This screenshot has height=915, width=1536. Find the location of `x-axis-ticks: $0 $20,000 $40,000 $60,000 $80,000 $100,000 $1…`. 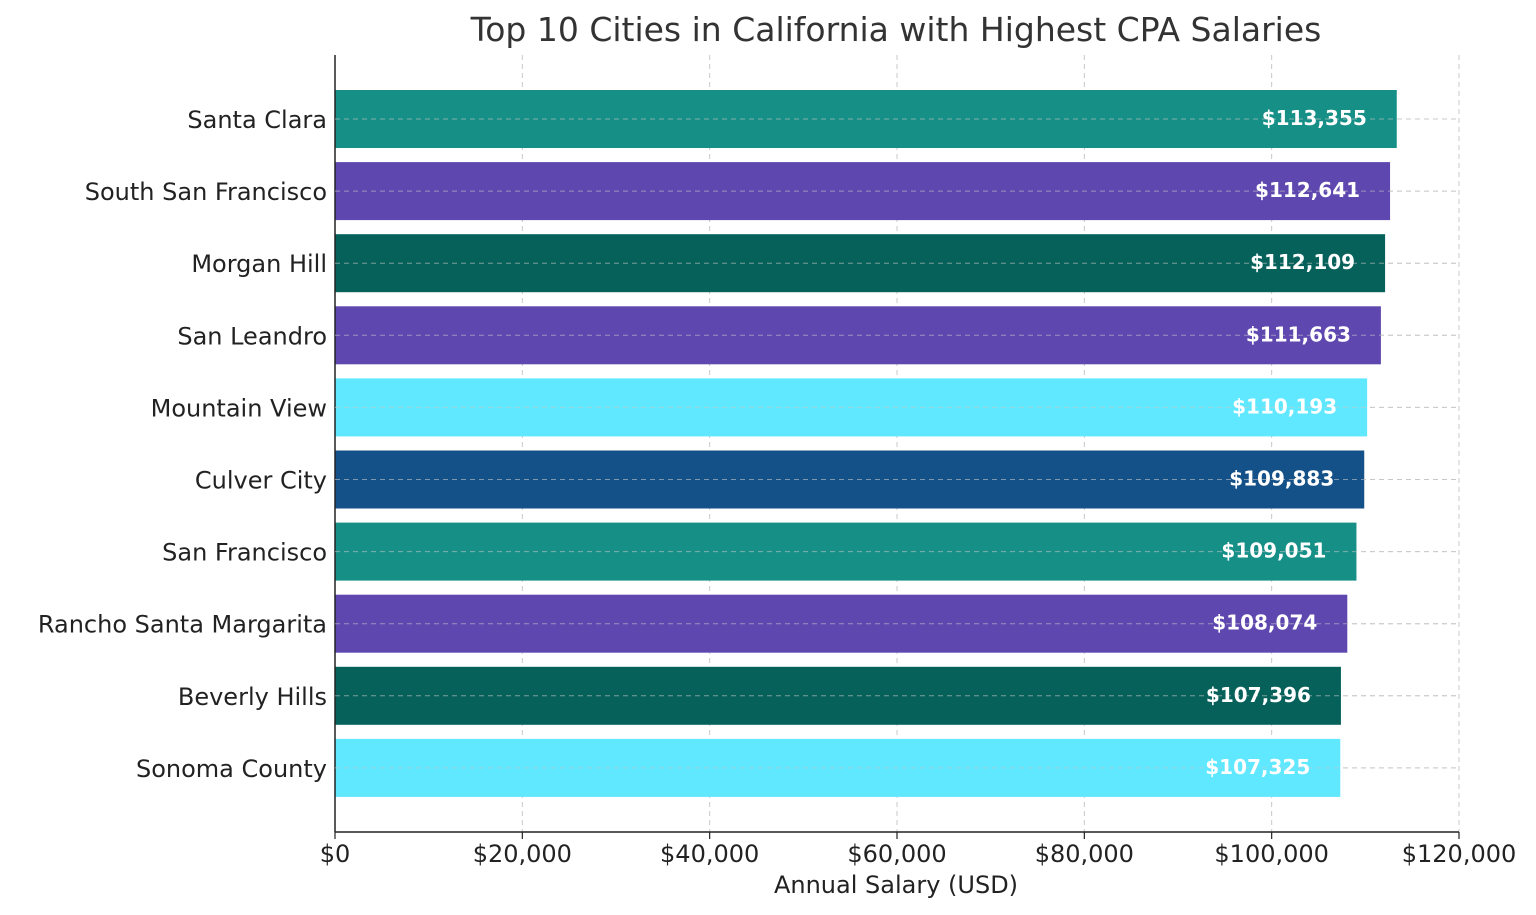

x-axis-ticks: $0 $20,000 $40,000 $60,000 $80,000 $100,000 $1… is located at coordinates (918, 850).